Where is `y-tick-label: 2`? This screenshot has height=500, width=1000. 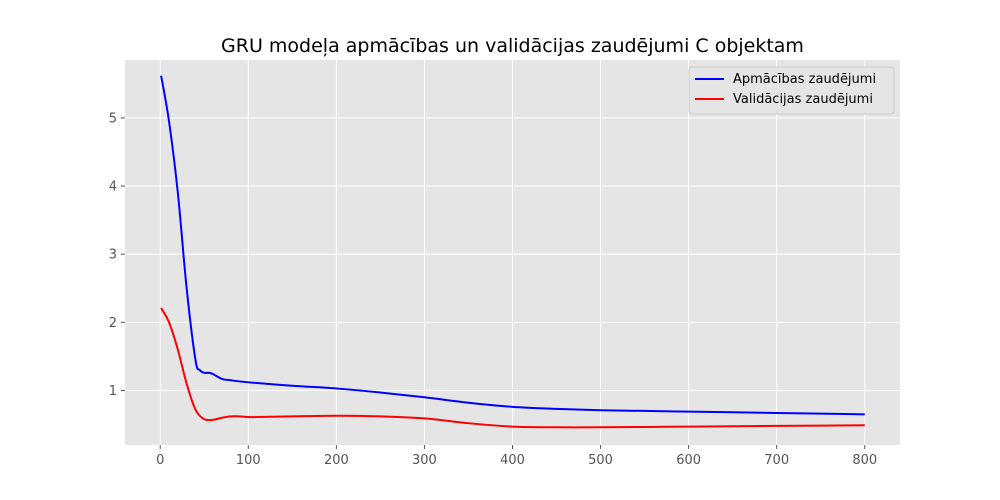
y-tick-label: 2 is located at coordinates (113, 323).